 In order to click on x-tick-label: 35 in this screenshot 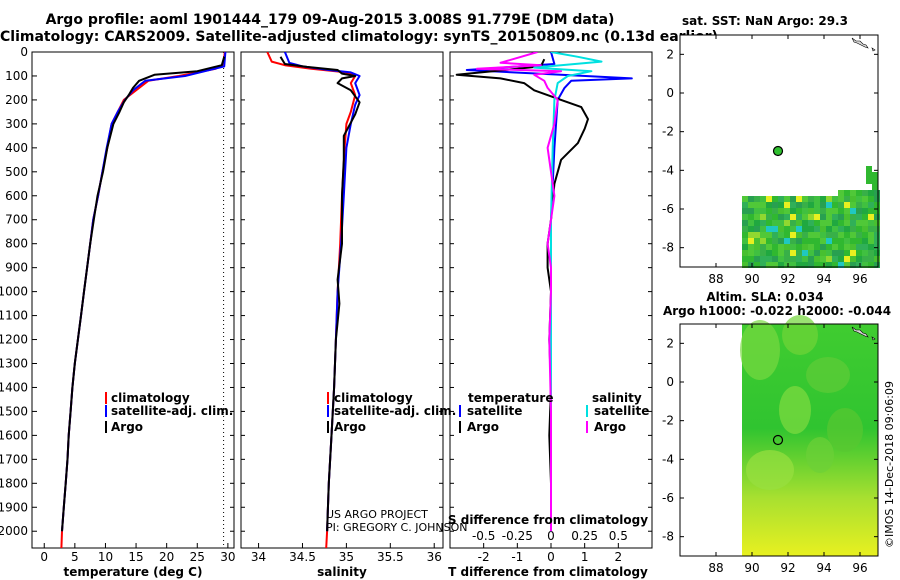, I will do `click(346, 557)`.